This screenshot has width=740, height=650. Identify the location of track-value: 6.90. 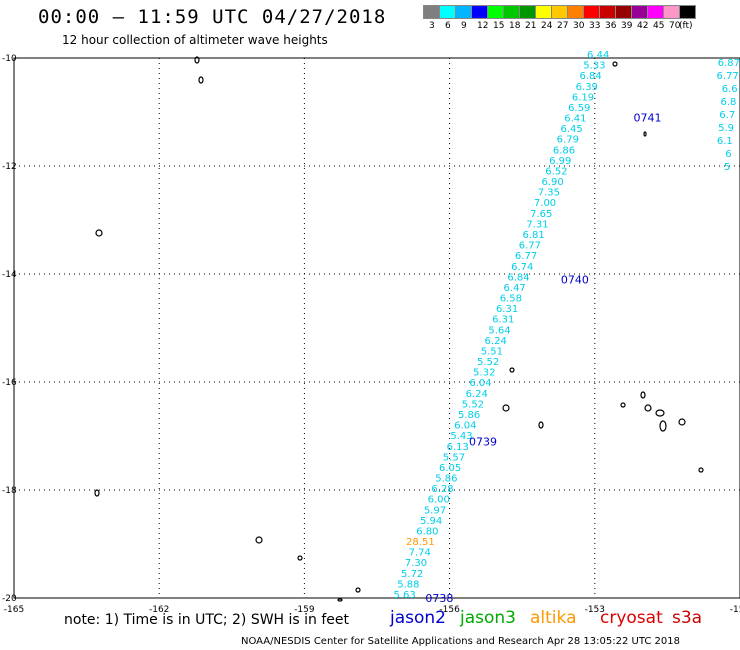
(553, 182).